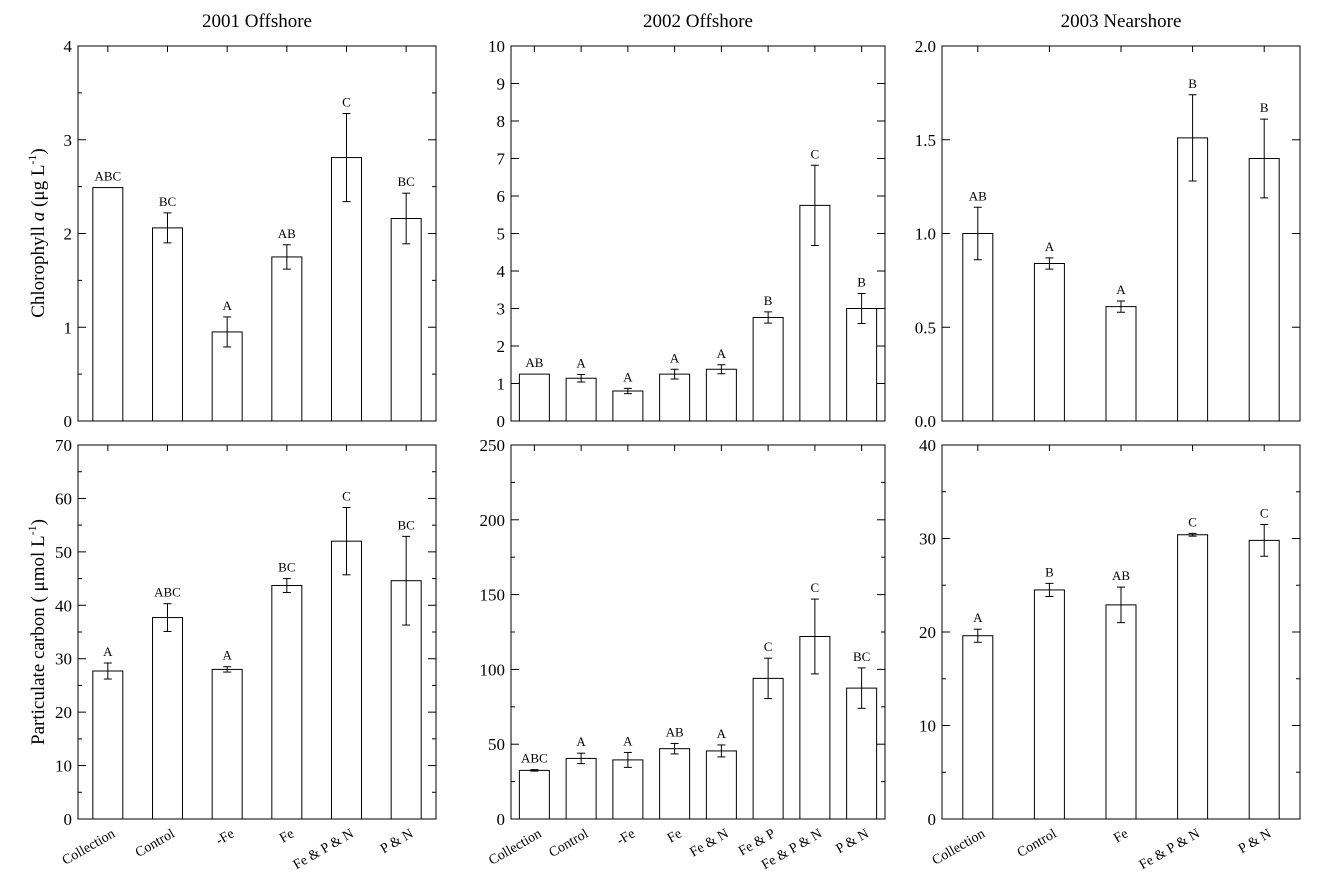 Image resolution: width=1319 pixels, height=892 pixels. I want to click on y-axis-label-carbon: Particulate carbon ( μmol L-1), so click(37, 632).